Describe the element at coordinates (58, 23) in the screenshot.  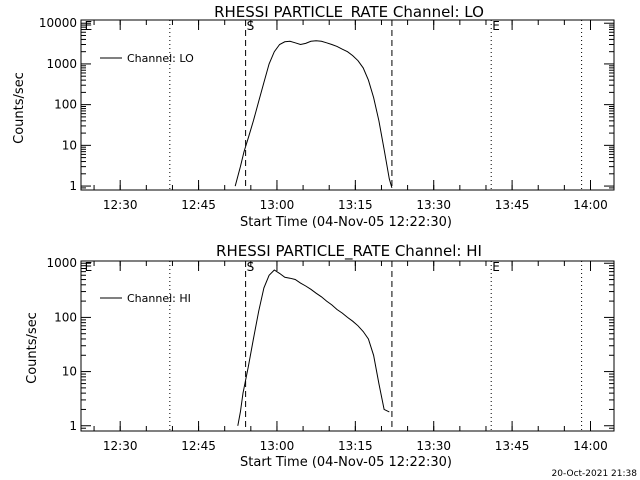
I see `y-tick-label: 10000` at that location.